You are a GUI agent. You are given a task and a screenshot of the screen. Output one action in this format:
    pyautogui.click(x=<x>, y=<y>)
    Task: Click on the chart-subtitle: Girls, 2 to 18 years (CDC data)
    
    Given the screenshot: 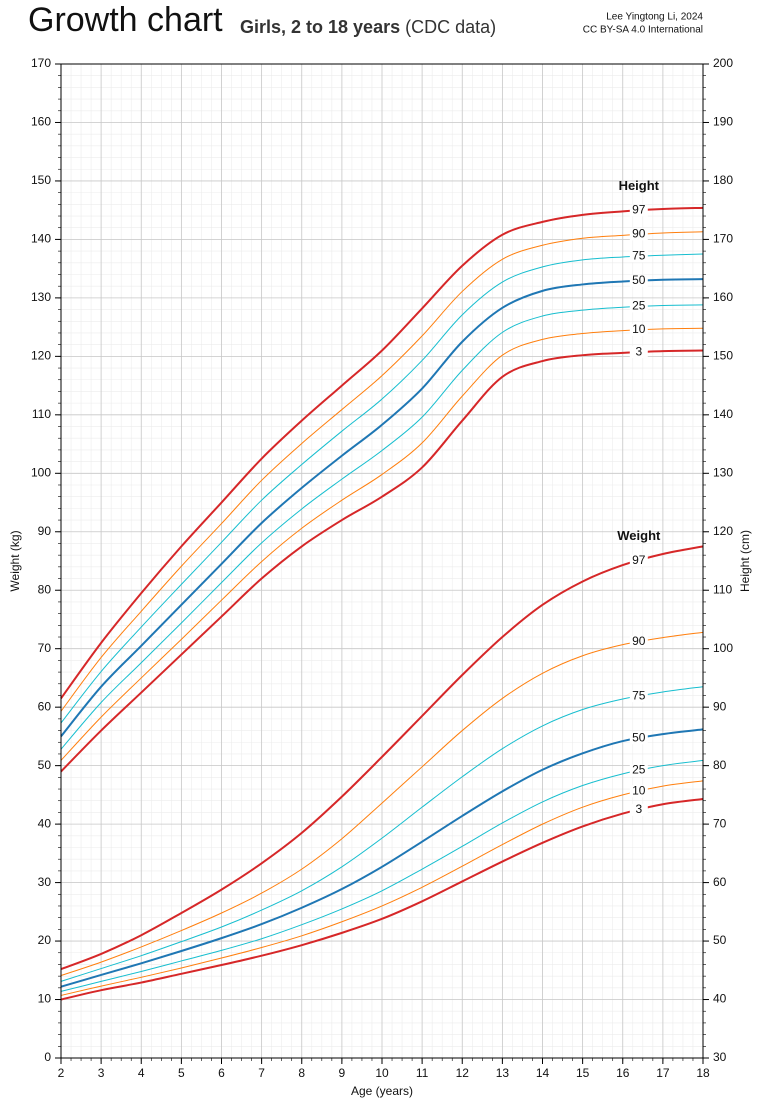 What is the action you would take?
    pyautogui.click(x=368, y=27)
    